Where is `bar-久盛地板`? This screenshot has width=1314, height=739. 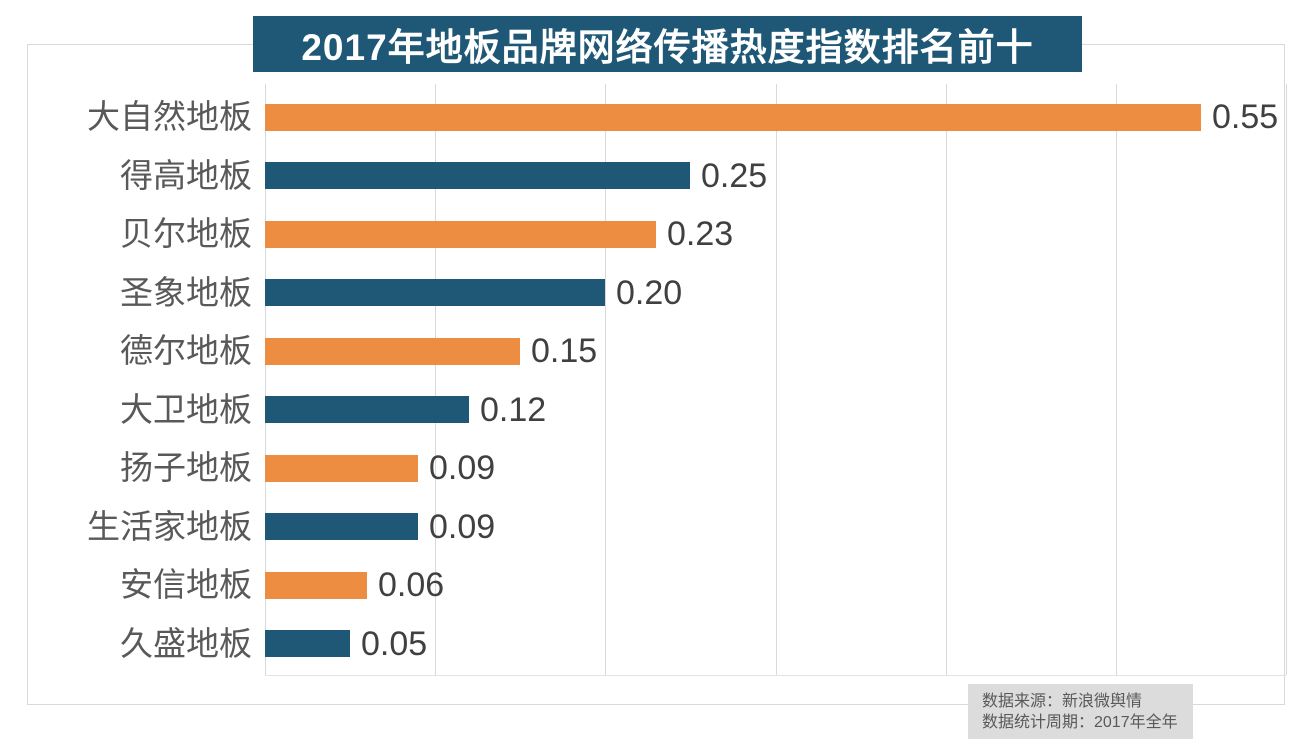
bar-久盛地板 is located at coordinates (307, 643).